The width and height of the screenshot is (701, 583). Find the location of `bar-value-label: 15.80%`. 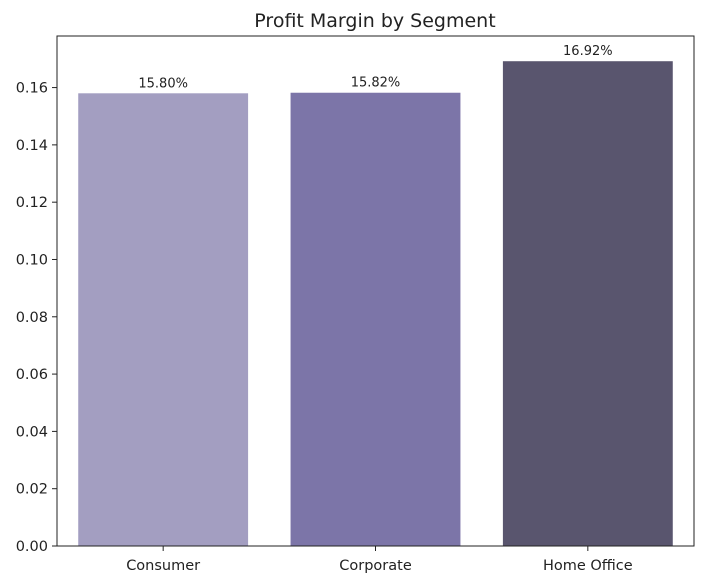

bar-value-label: 15.80% is located at coordinates (163, 83).